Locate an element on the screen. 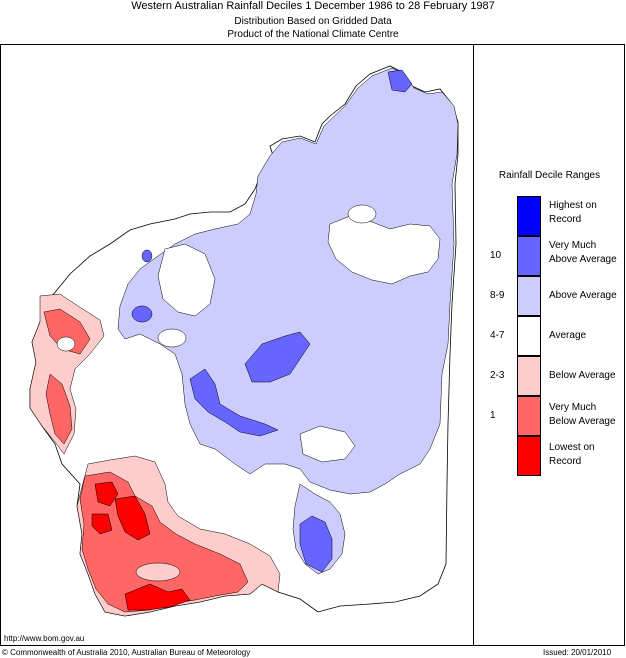  legend-code-8-9: 8-9 is located at coordinates (497, 295).